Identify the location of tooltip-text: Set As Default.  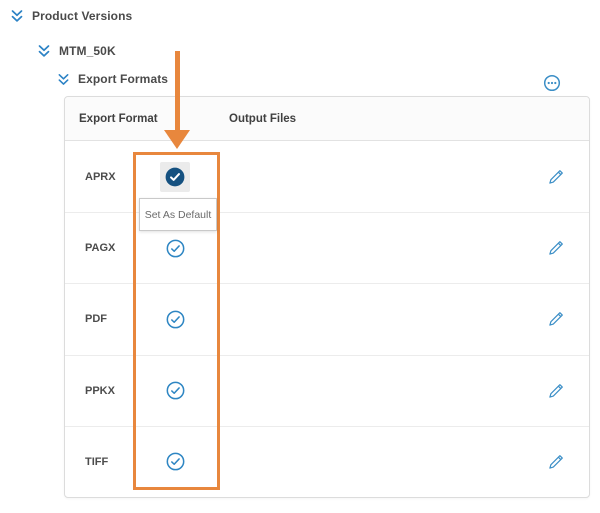
(178, 214).